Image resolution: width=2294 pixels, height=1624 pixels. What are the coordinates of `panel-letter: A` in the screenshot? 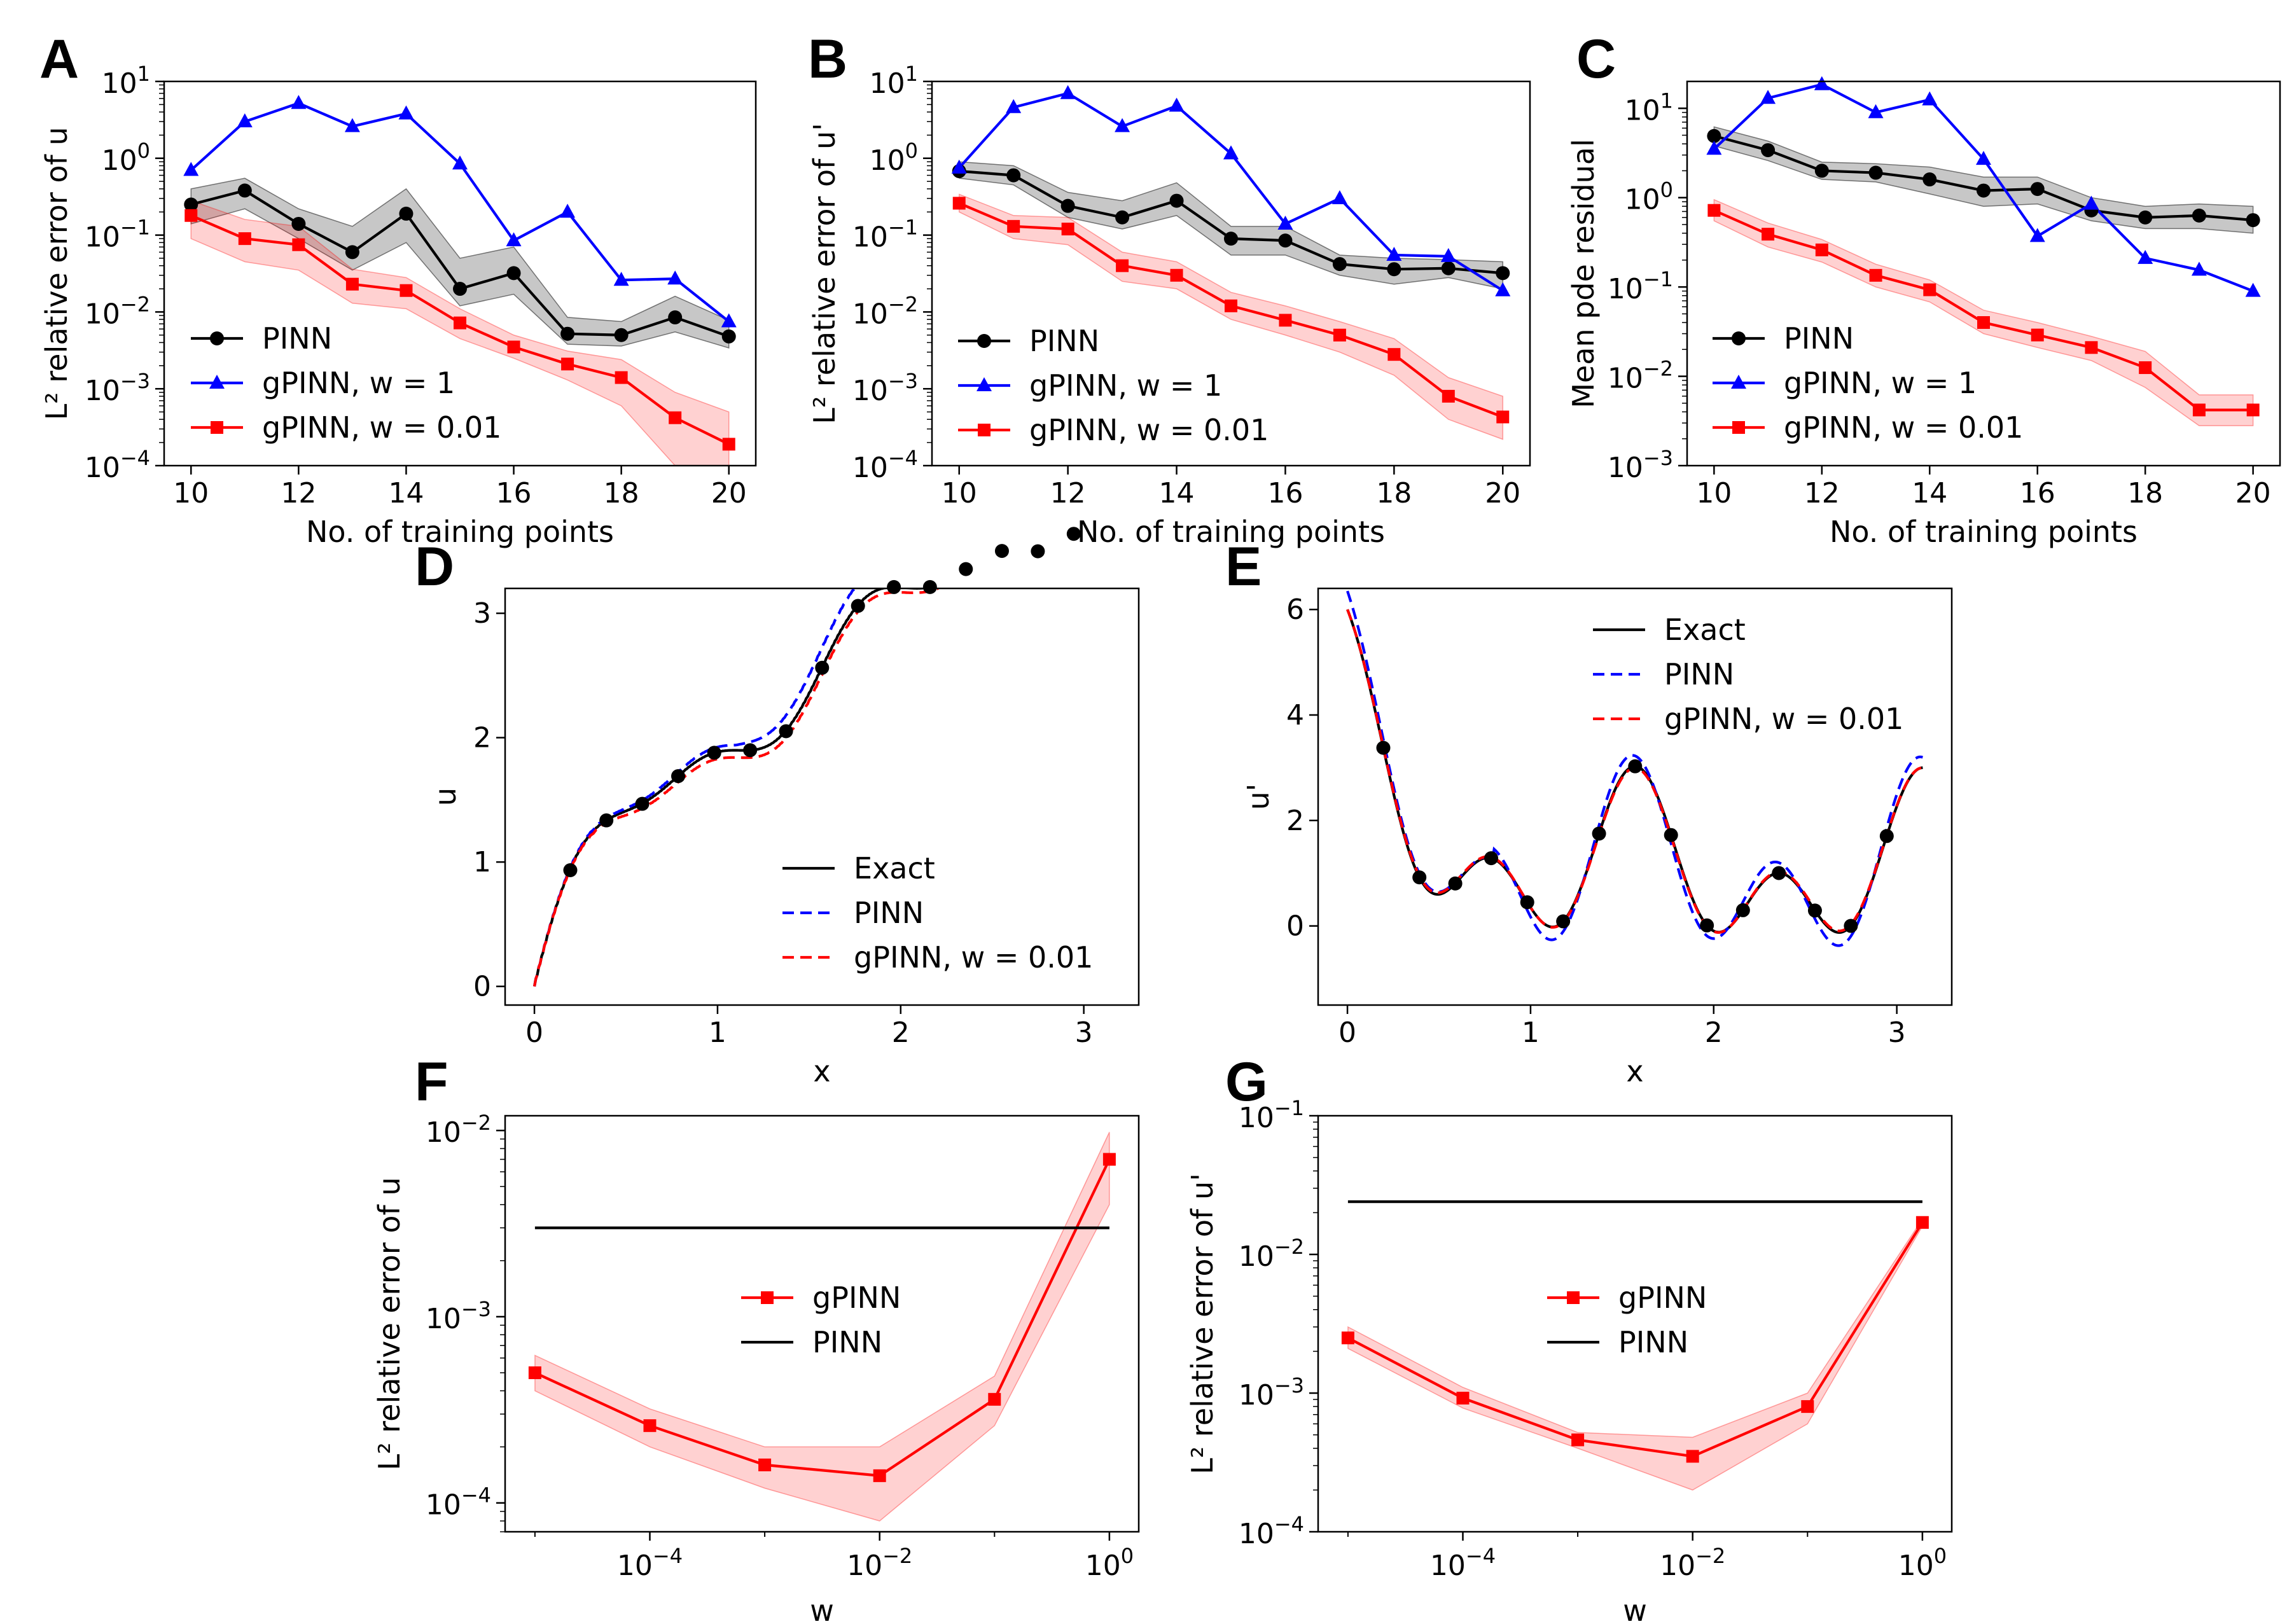 It's located at (59, 59).